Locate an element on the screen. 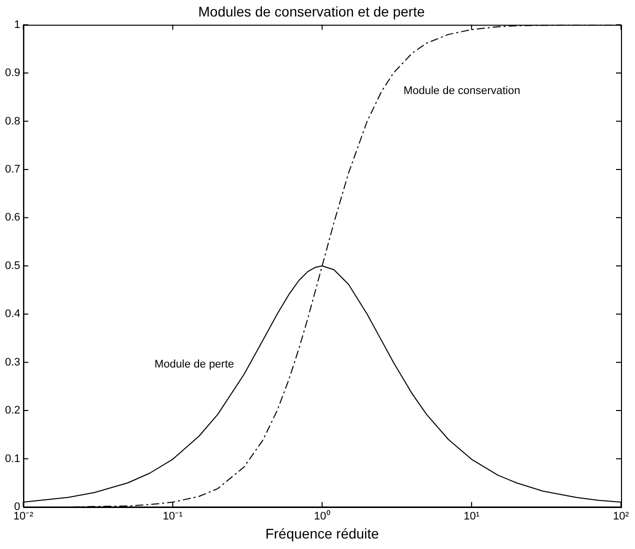  chart-title: Modules de conservation et de perte is located at coordinates (311, 11).